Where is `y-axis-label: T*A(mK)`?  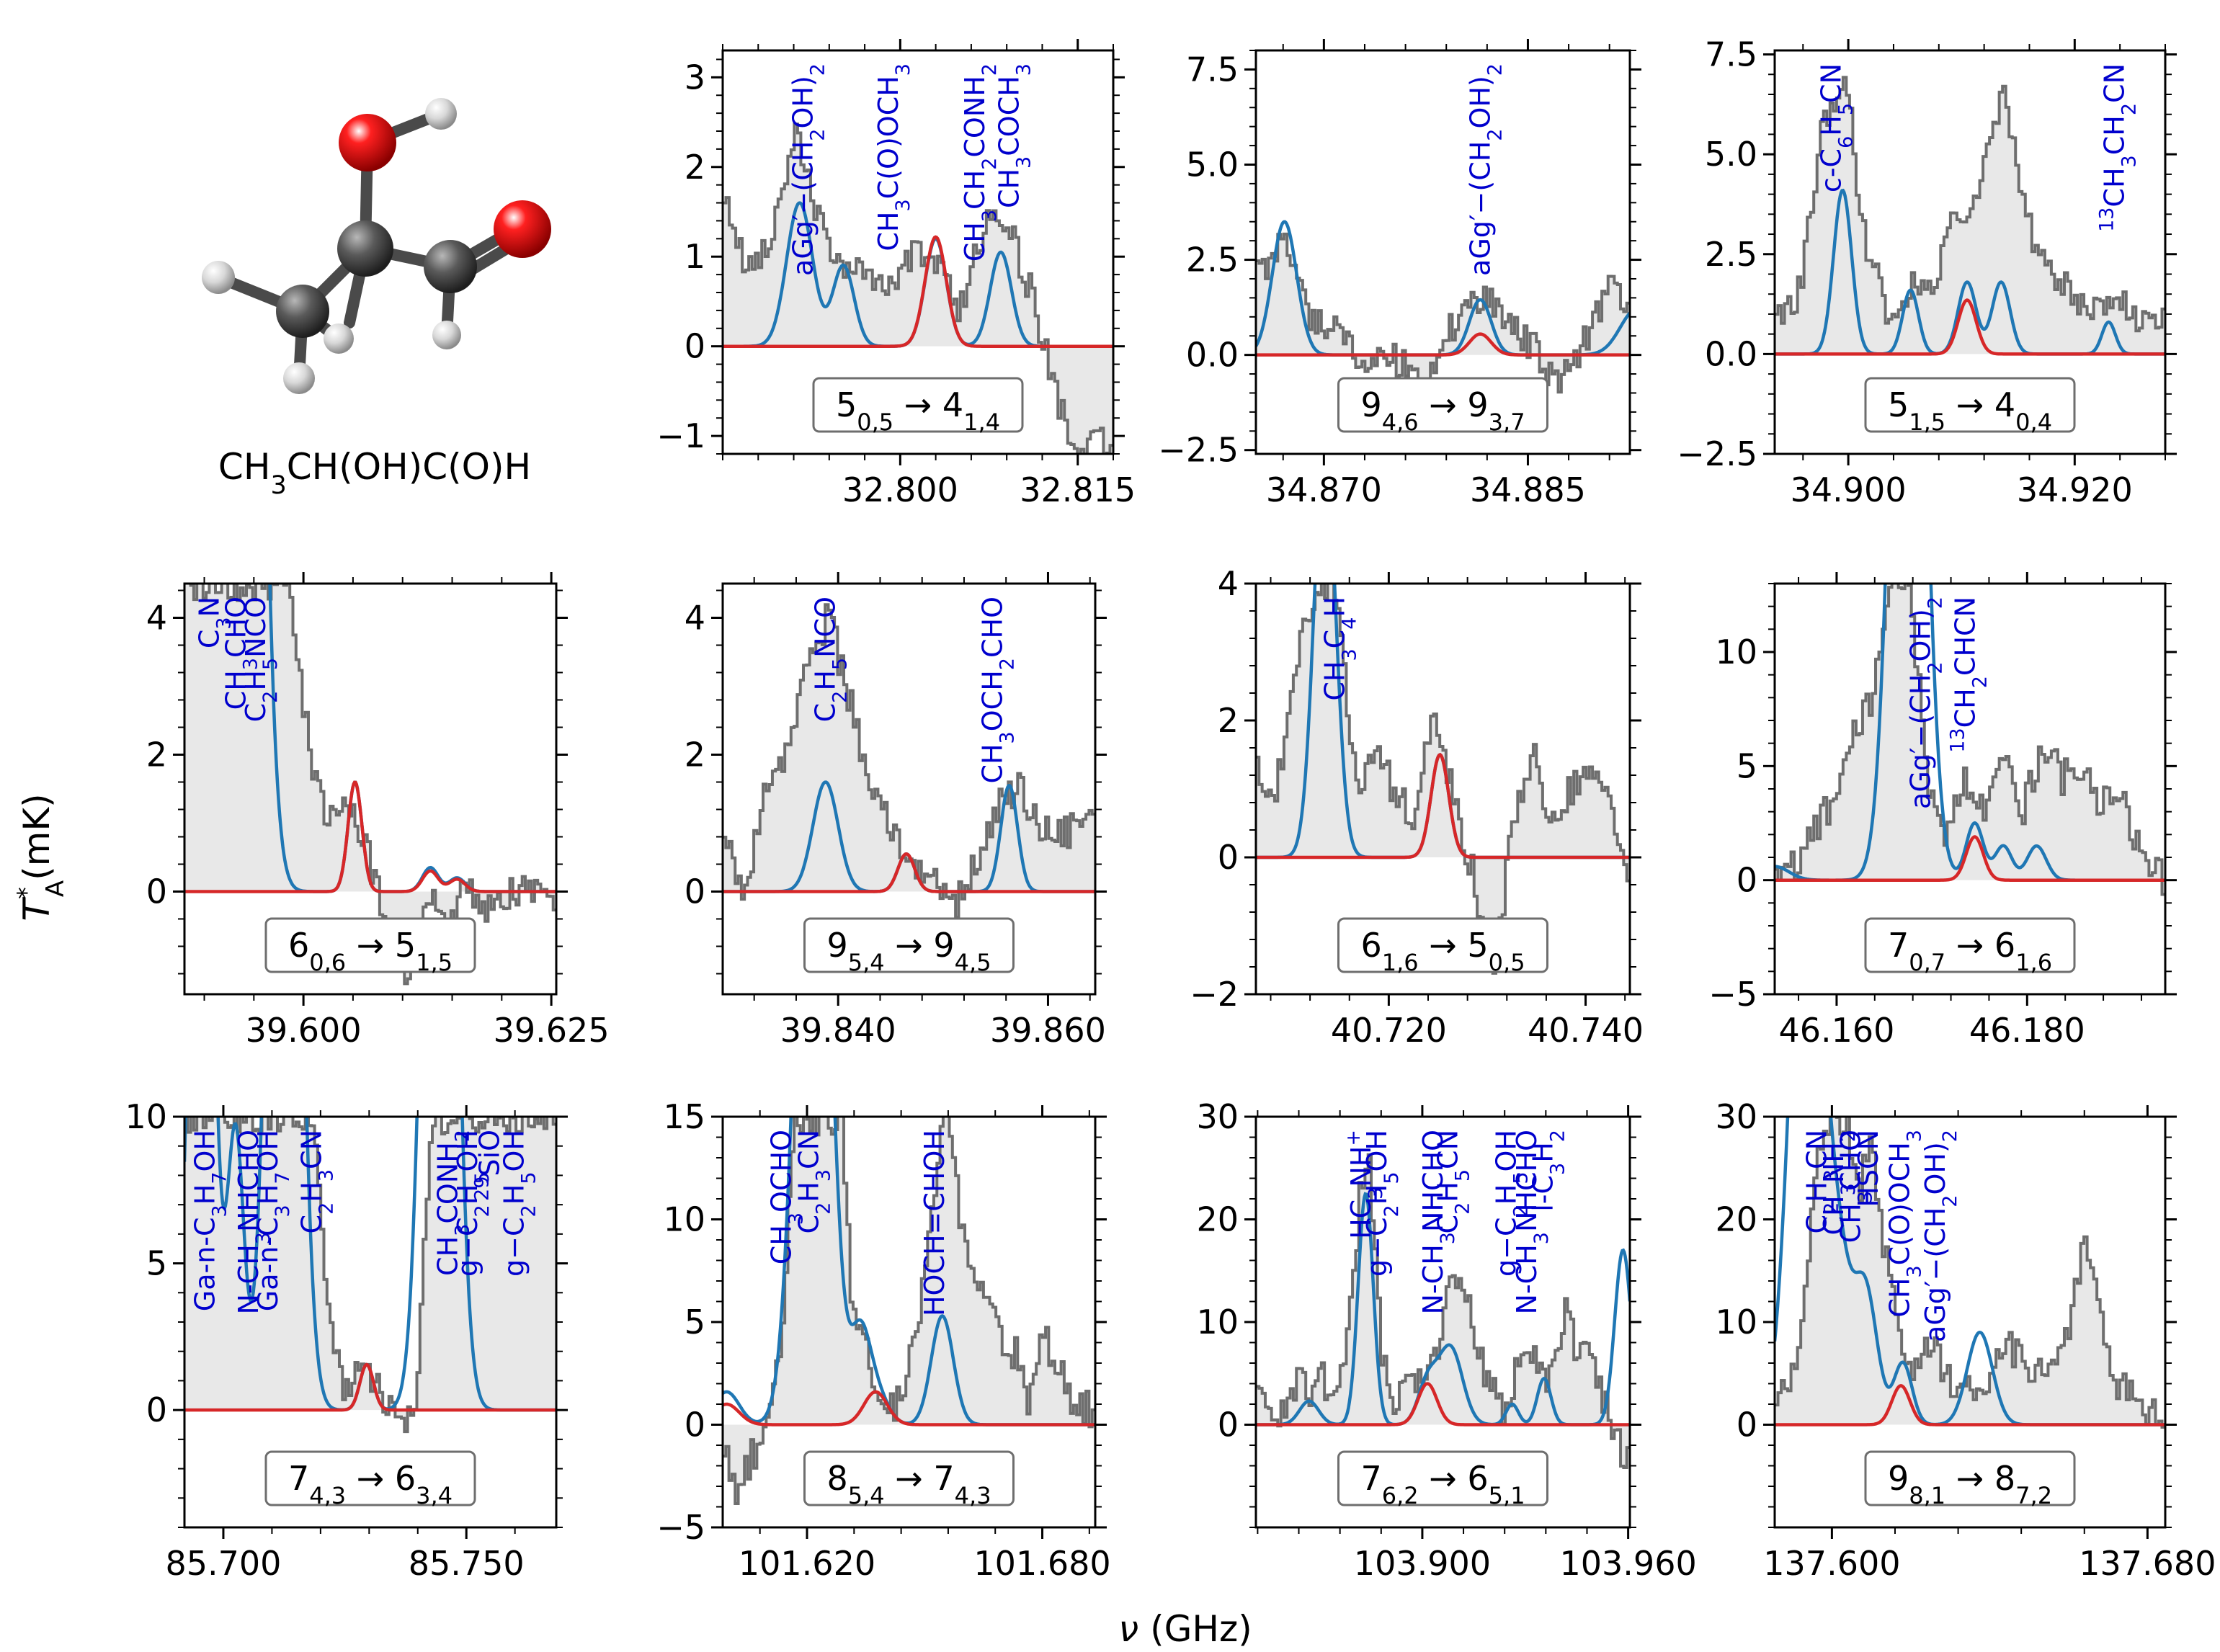
y-axis-label: T*A(mK) is located at coordinates (41, 857).